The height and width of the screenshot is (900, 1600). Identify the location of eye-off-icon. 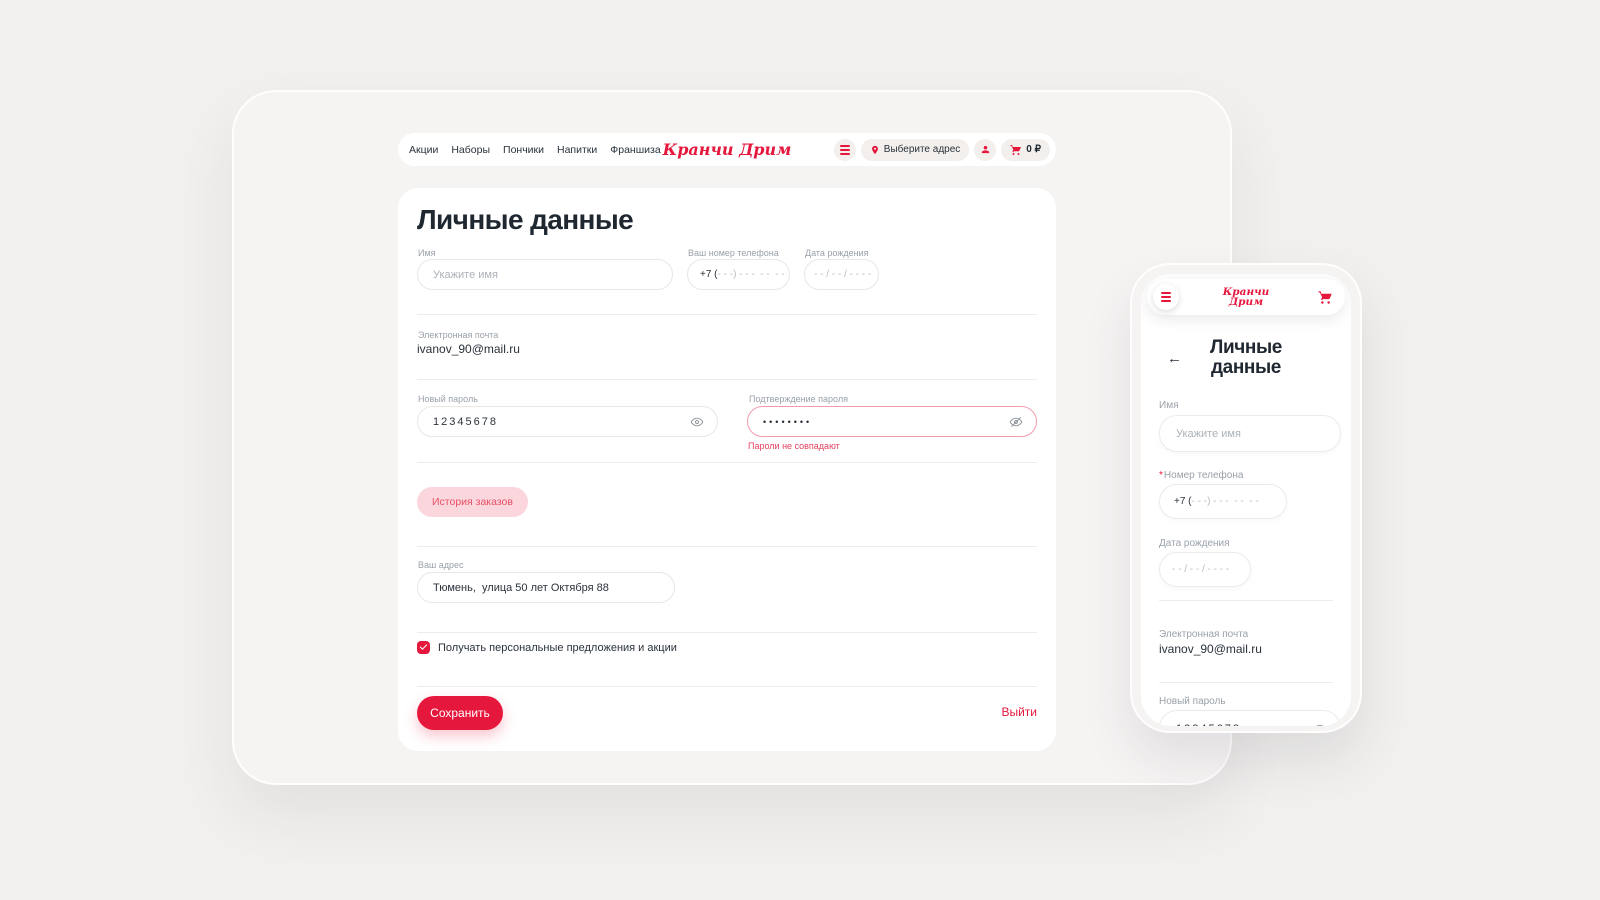
(1016, 421).